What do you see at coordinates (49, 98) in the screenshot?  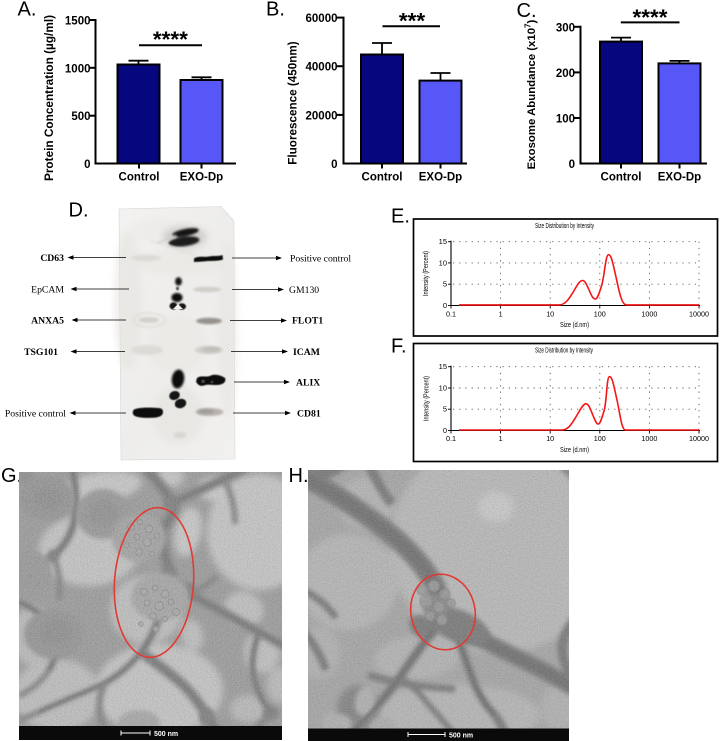 I see `svg-text: Protein Concentration (µg/ml)` at bounding box center [49, 98].